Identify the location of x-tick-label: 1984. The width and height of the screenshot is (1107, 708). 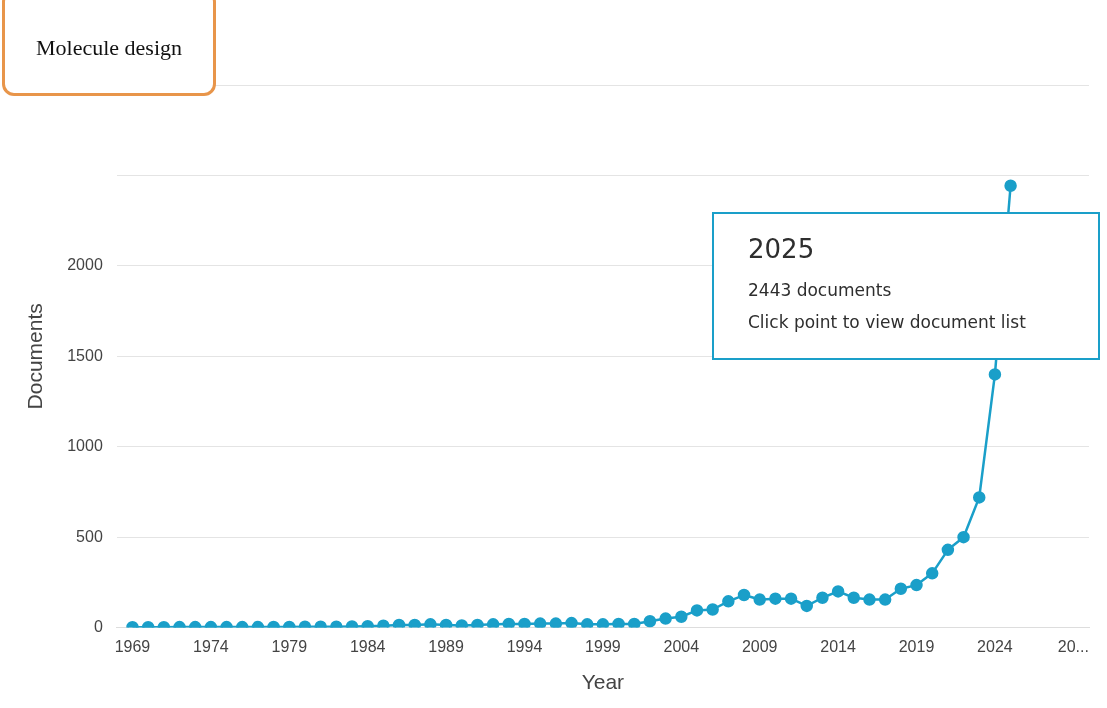
(367, 646).